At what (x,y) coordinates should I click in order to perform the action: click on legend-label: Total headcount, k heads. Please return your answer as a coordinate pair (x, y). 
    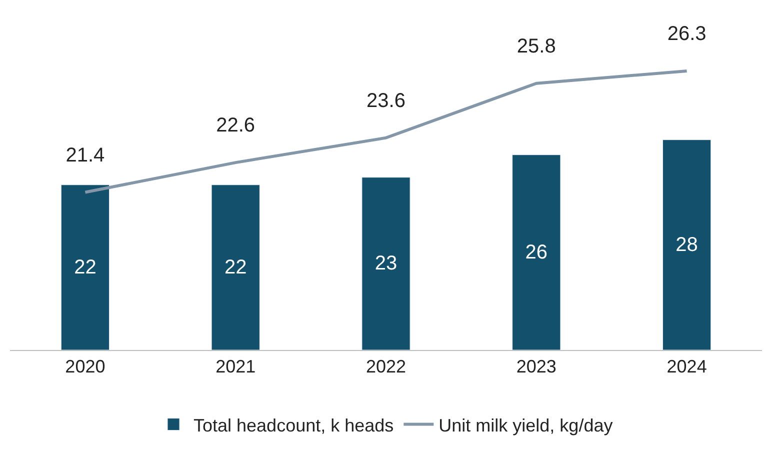
    Looking at the image, I should click on (294, 425).